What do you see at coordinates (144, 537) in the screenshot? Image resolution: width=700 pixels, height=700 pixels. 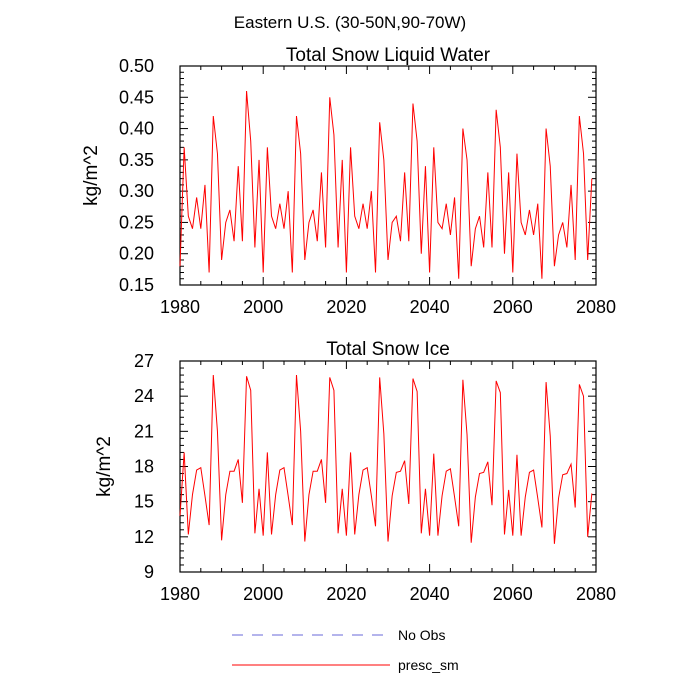 I see `y-tick-label: 12` at bounding box center [144, 537].